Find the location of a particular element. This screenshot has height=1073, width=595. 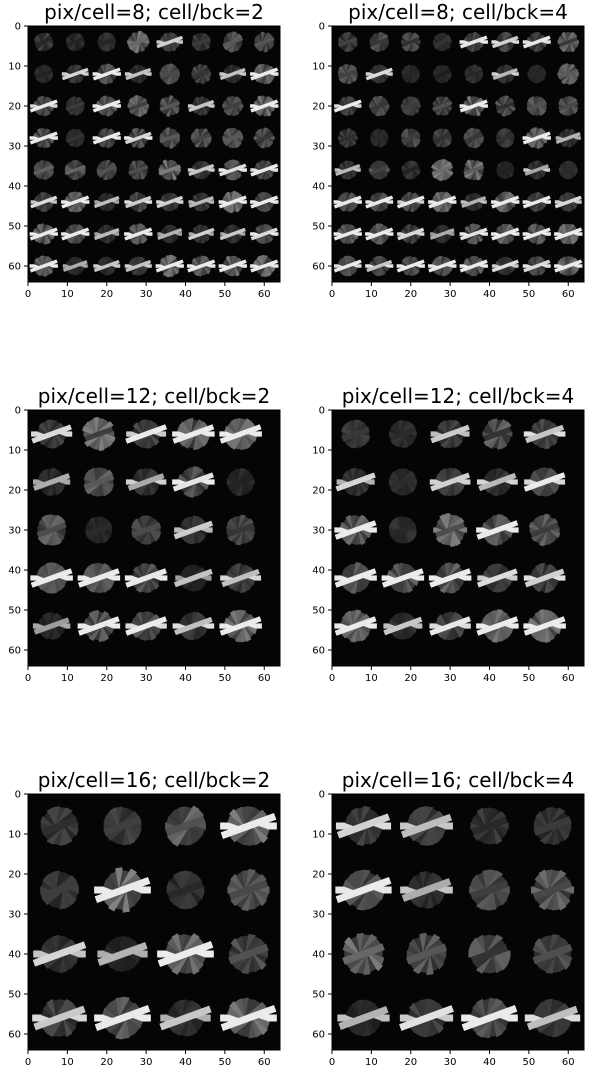

panel-title: pix/cell=12; cell/bck=4 is located at coordinates (458, 396).